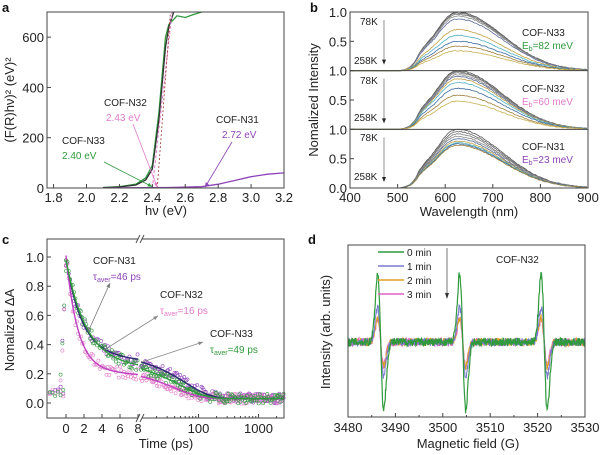 The width and height of the screenshot is (600, 455). I want to click on c-ylabel: Nomalized ΔA, so click(9, 329).